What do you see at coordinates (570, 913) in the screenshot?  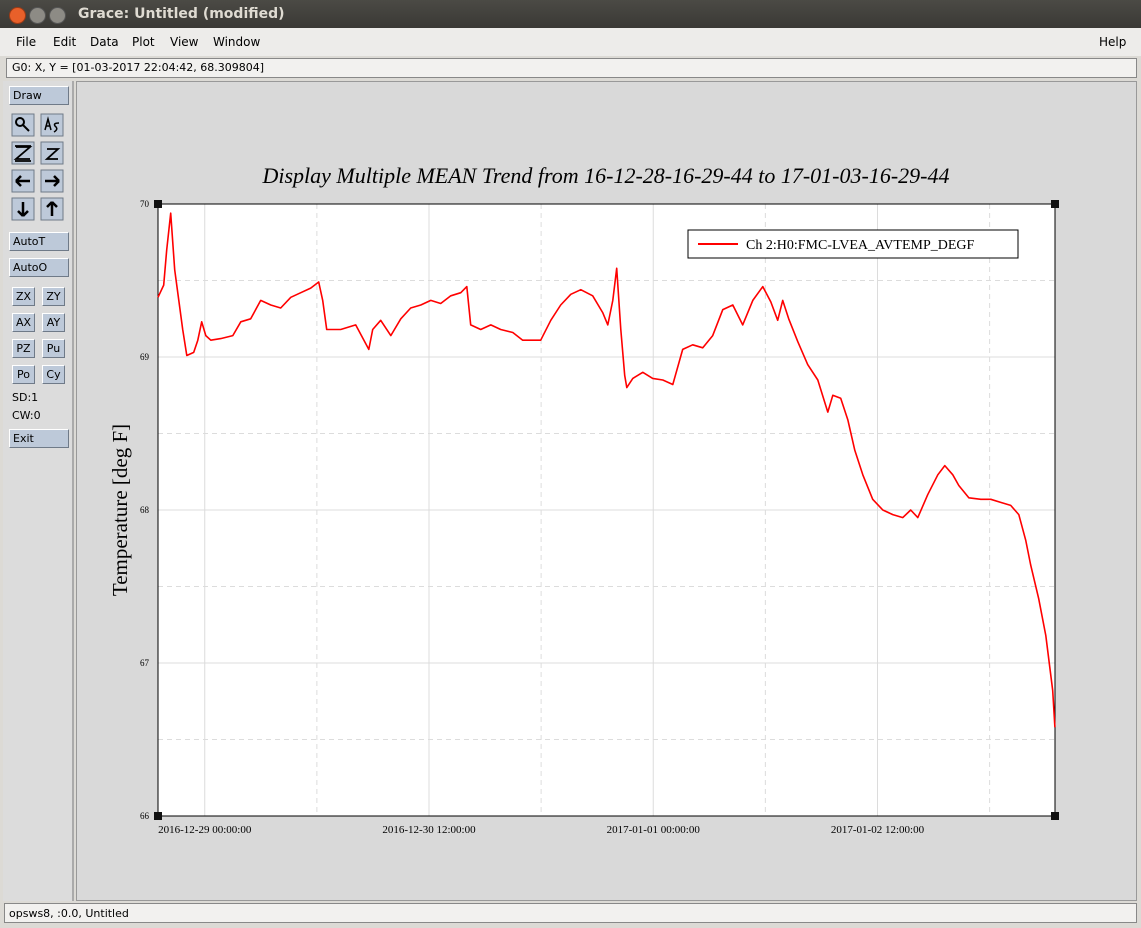 I see `status-bar: opsws8, :0.0, Untitled` at bounding box center [570, 913].